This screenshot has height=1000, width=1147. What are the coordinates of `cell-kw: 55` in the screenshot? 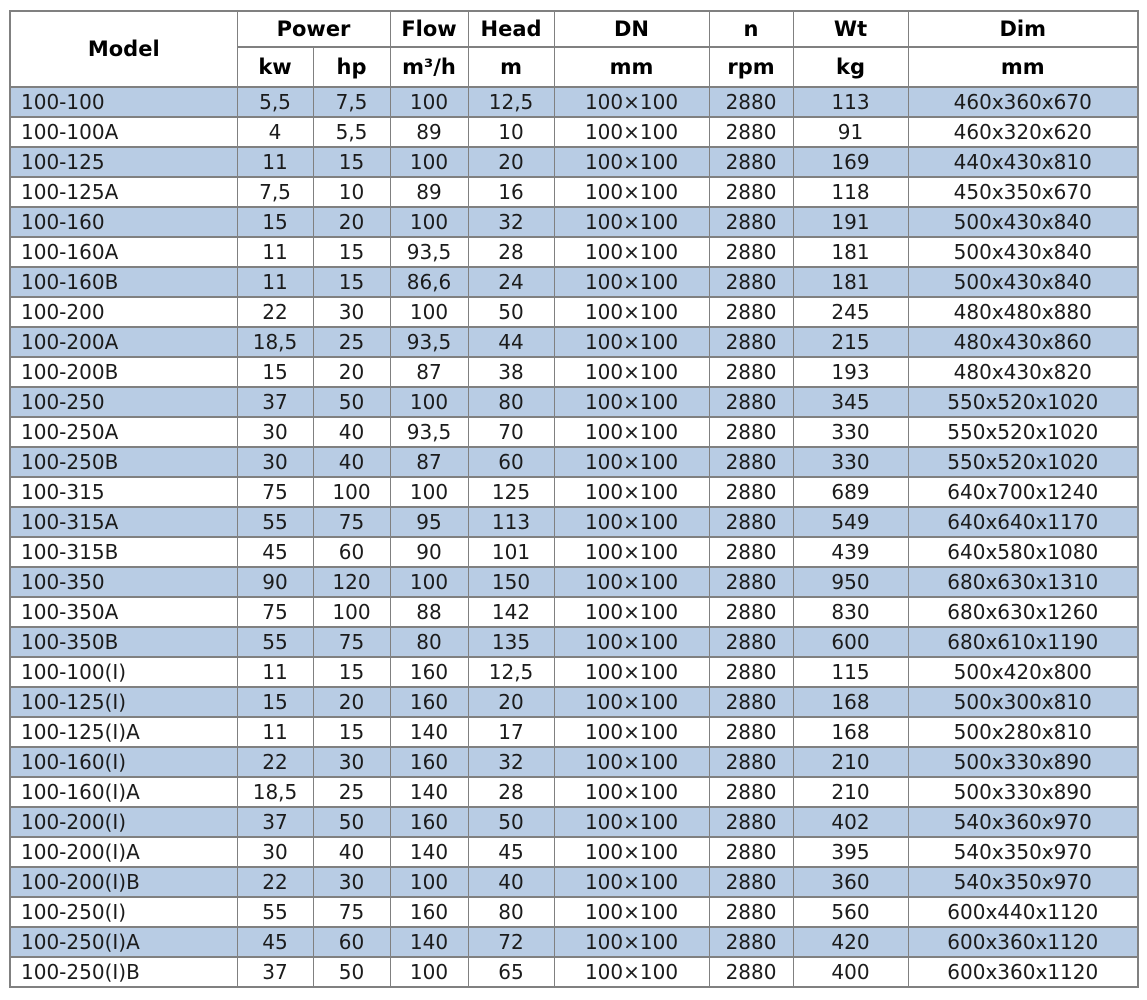 It's located at (275, 522).